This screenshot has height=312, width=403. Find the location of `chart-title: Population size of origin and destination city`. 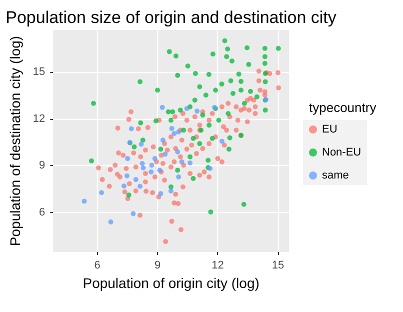

chart-title: Population size of origin and destination city is located at coordinates (171, 17).